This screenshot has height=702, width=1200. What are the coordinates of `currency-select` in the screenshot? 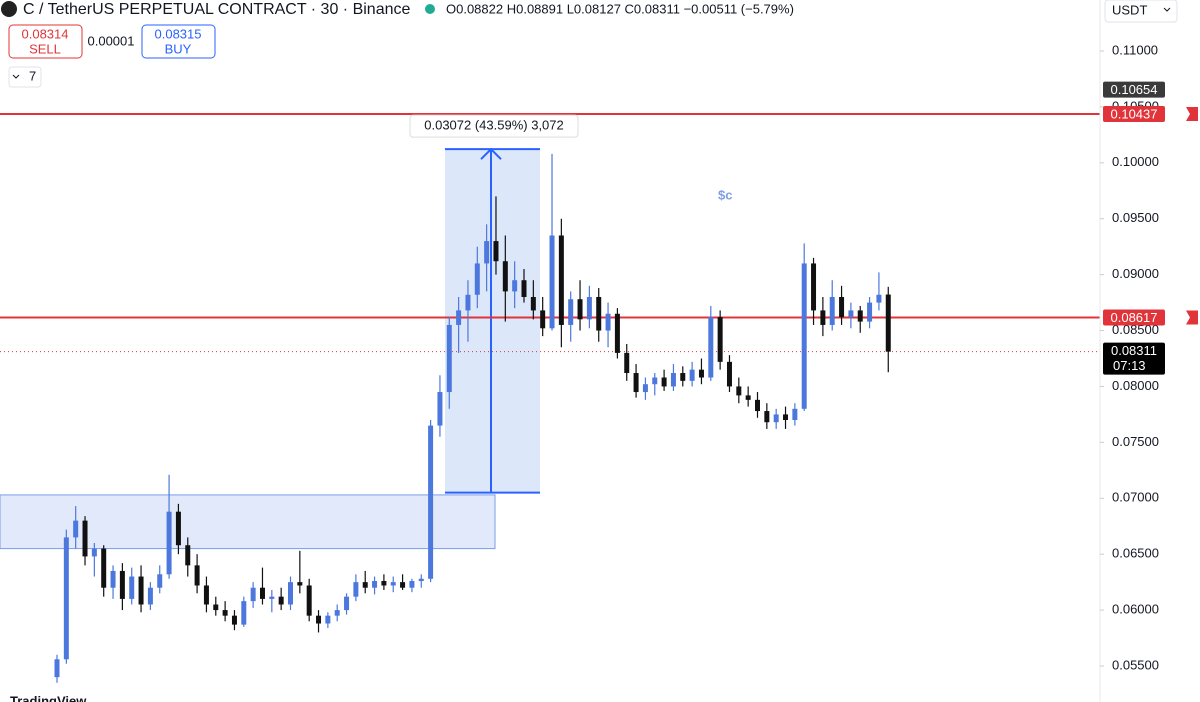 It's located at (1141, 11).